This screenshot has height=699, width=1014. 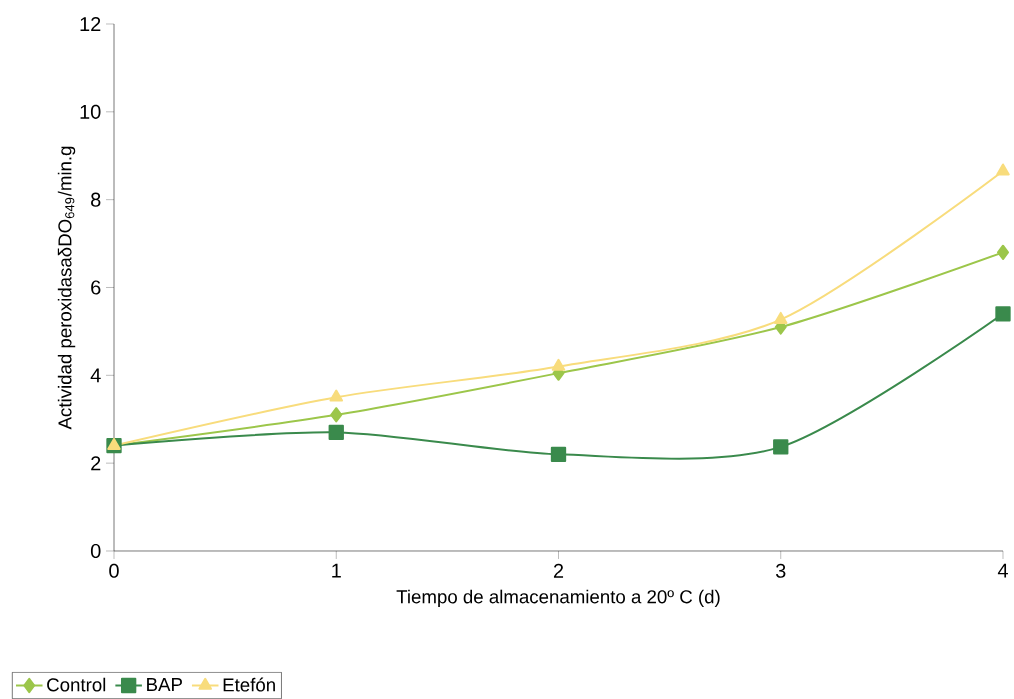 What do you see at coordinates (76, 684) in the screenshot?
I see `legend-label: Control` at bounding box center [76, 684].